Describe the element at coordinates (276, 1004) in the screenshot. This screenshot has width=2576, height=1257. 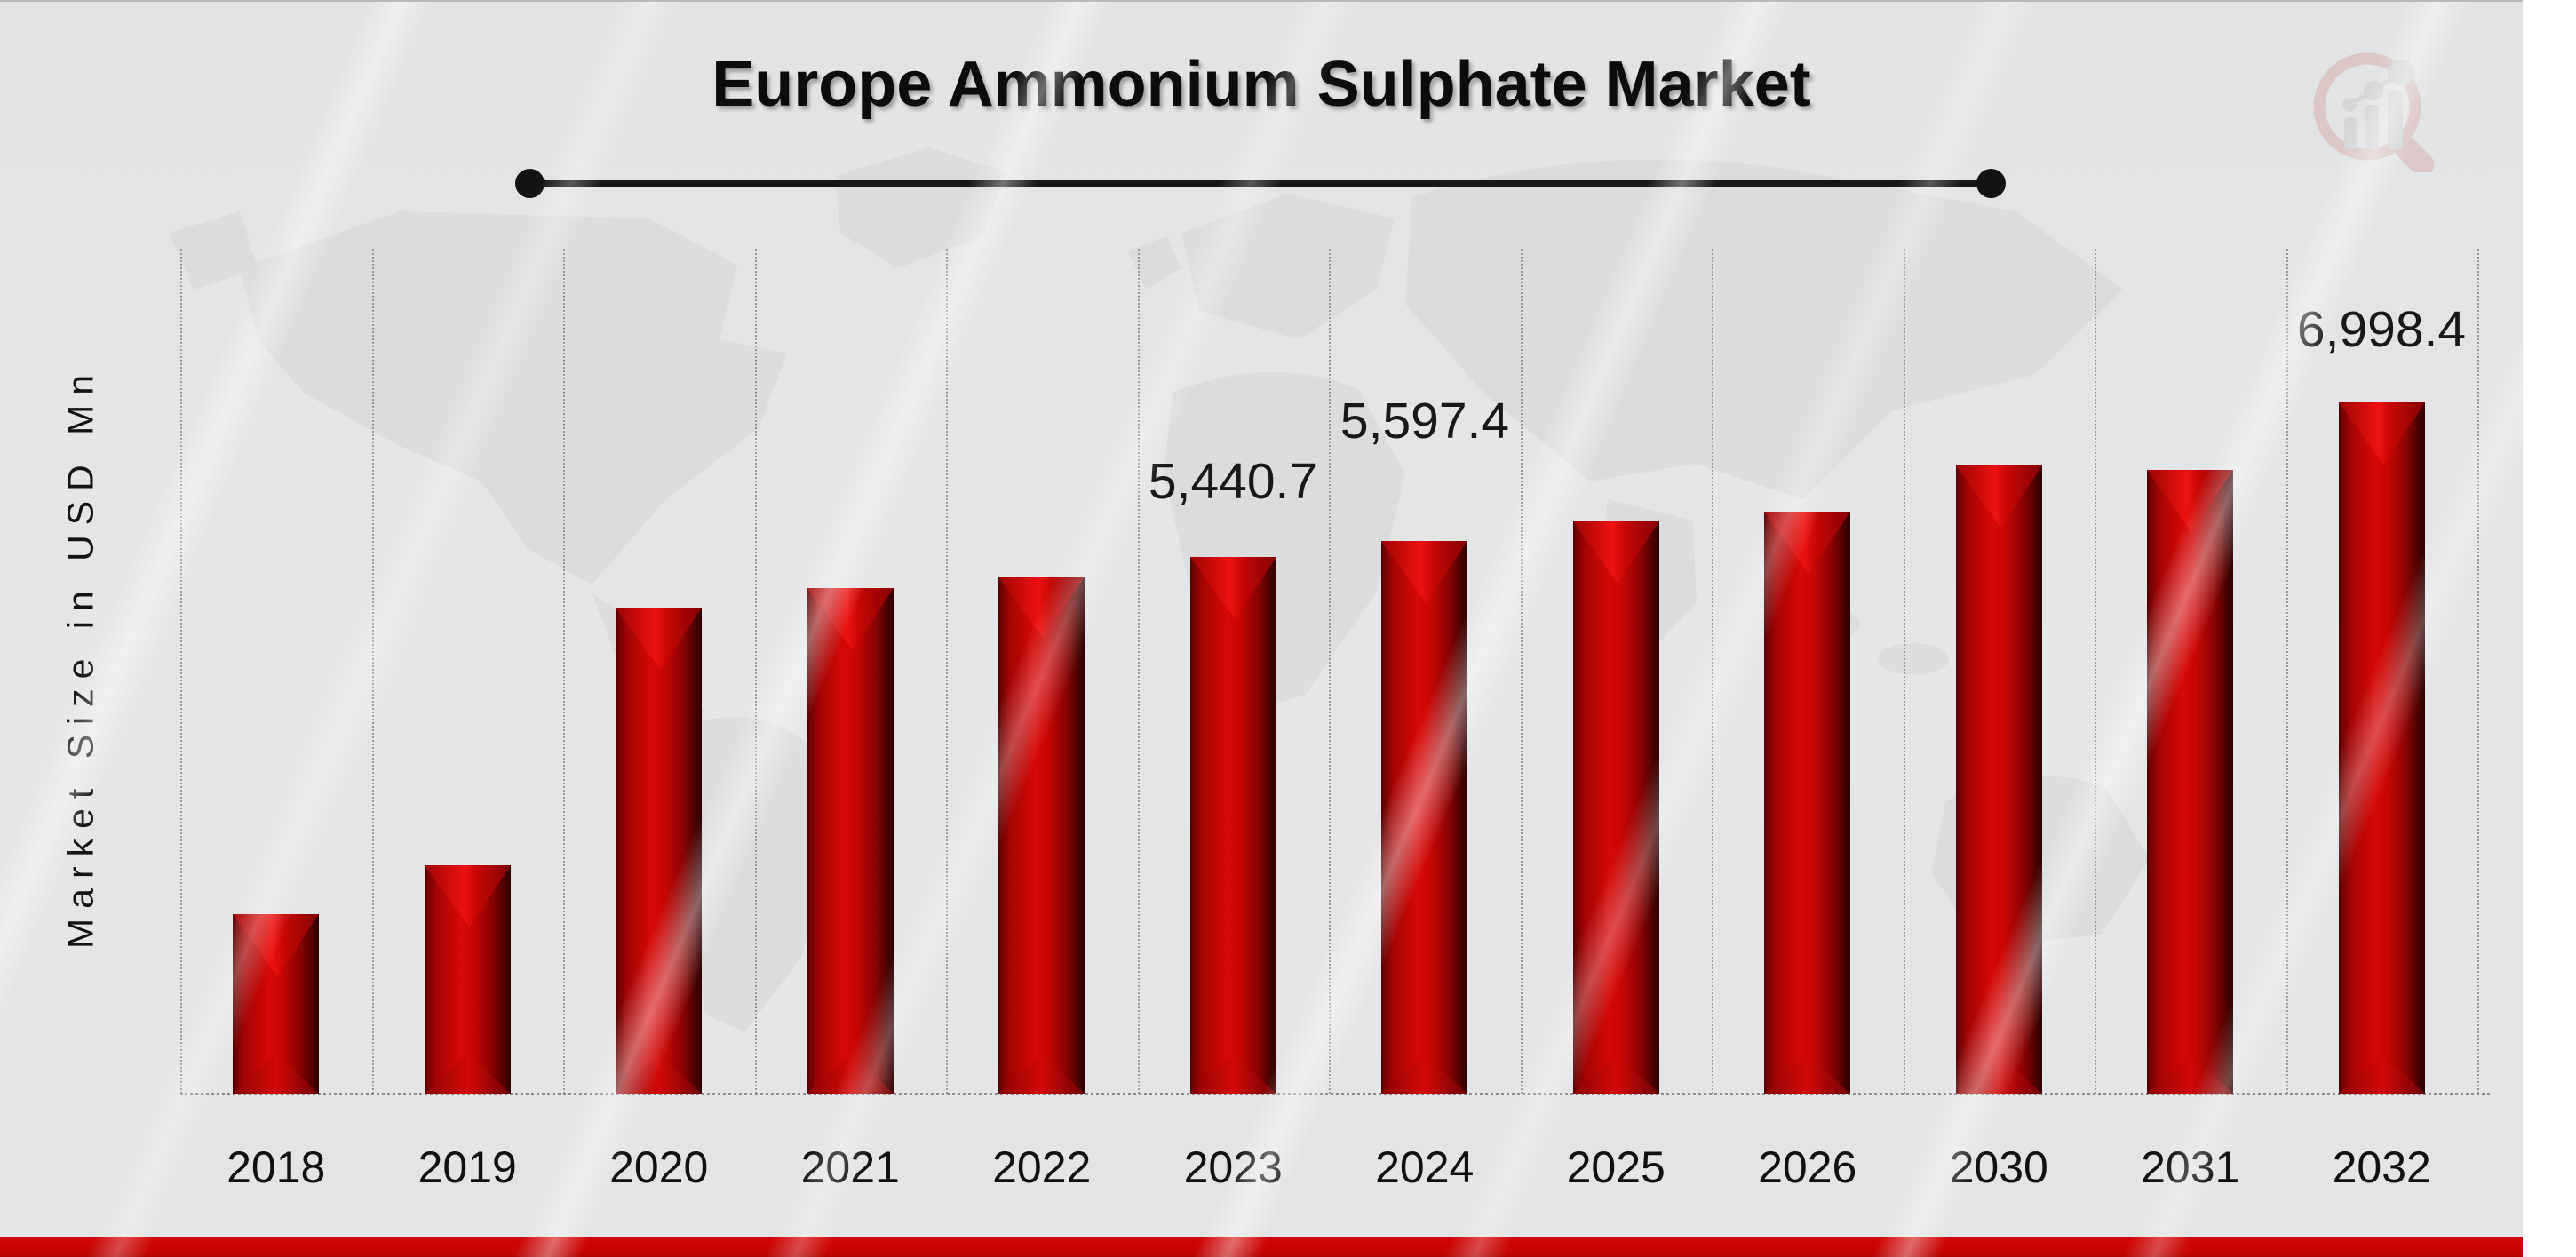
I see `bar-2018` at that location.